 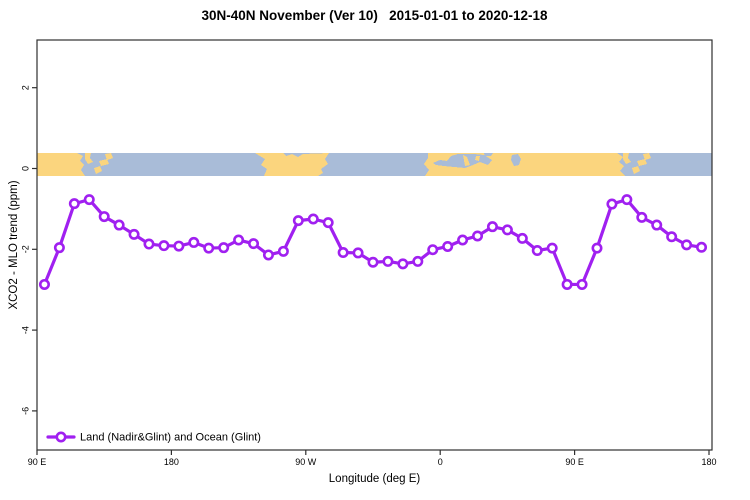 What do you see at coordinates (374, 164) in the screenshot?
I see `world-map-band` at bounding box center [374, 164].